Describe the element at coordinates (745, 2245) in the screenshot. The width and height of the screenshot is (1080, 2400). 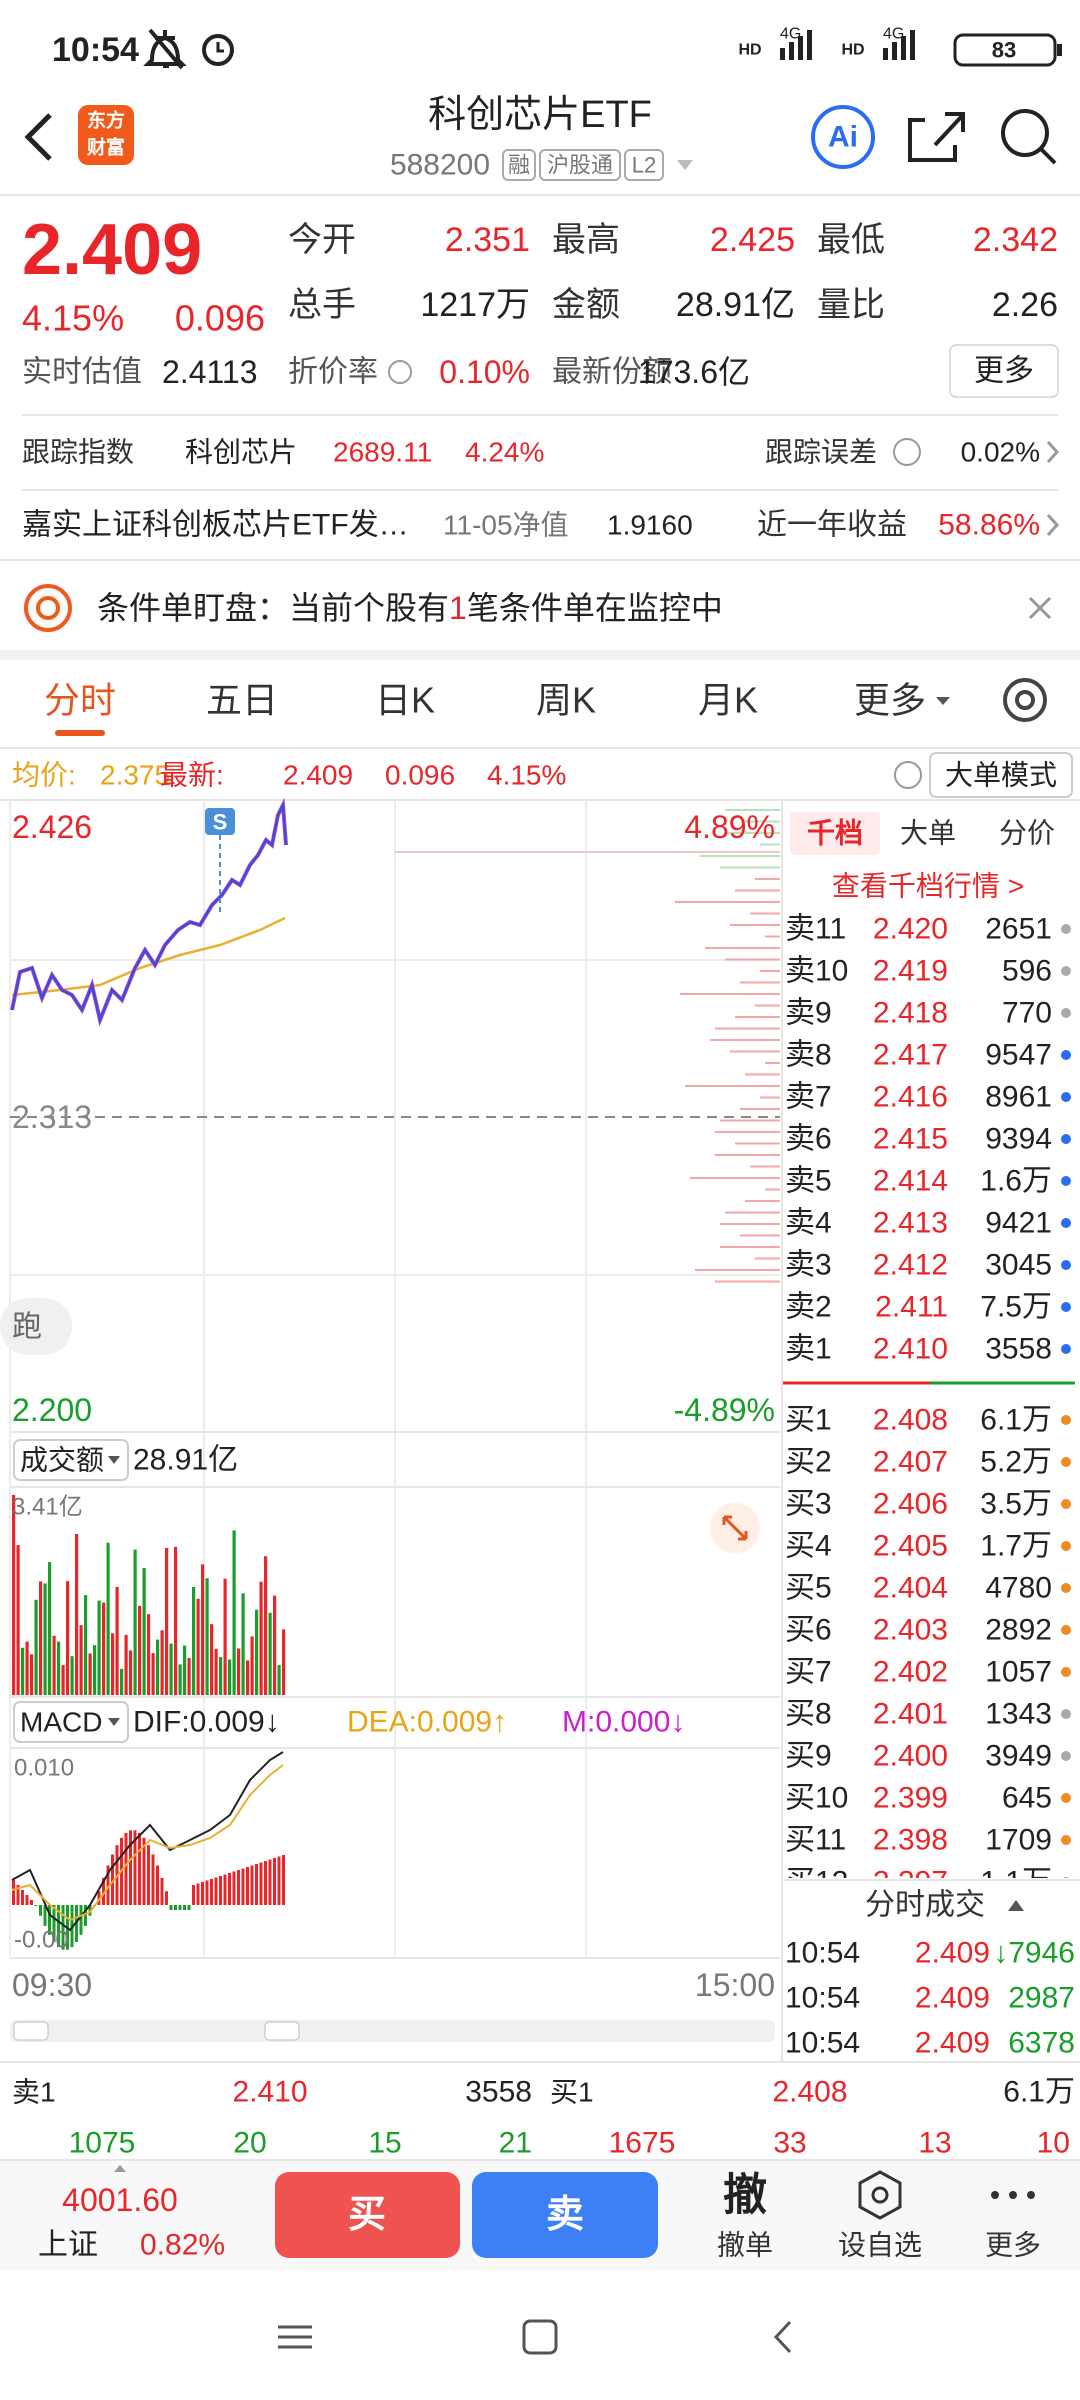
I see `footer-cancel: 撤单` at that location.